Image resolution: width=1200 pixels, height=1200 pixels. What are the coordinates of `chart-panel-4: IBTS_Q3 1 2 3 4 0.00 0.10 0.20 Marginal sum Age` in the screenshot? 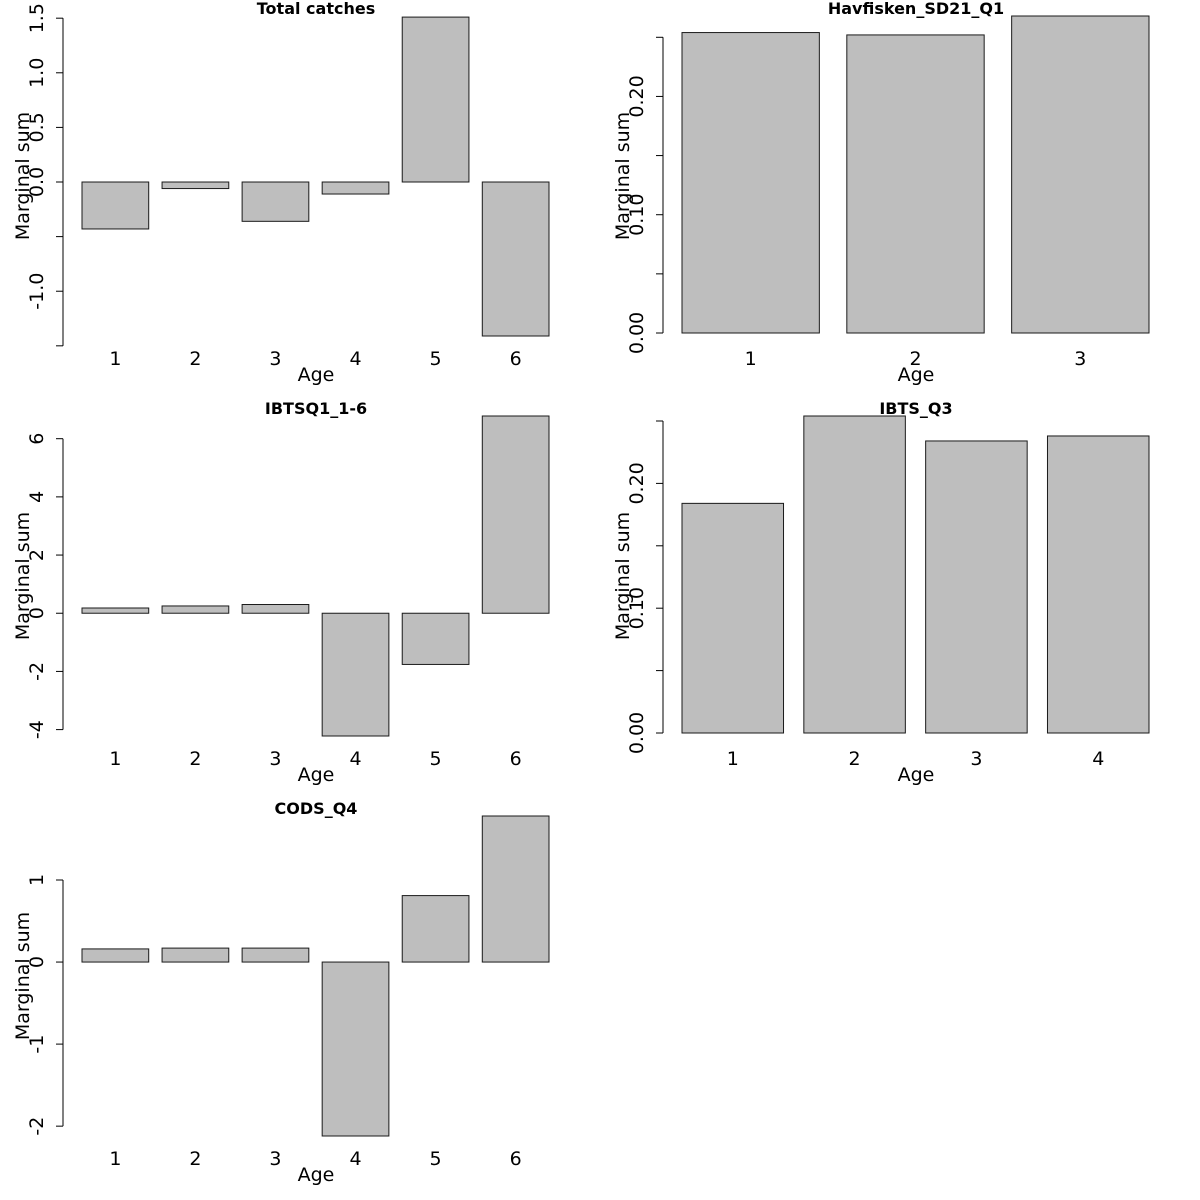 It's located at (881, 592).